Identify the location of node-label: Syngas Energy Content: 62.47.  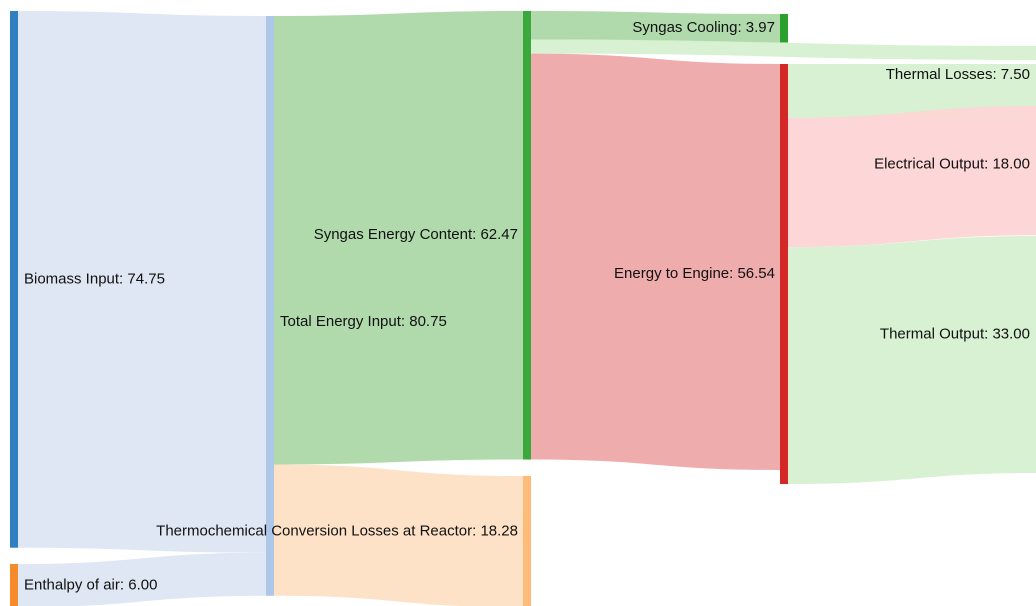
(416, 234).